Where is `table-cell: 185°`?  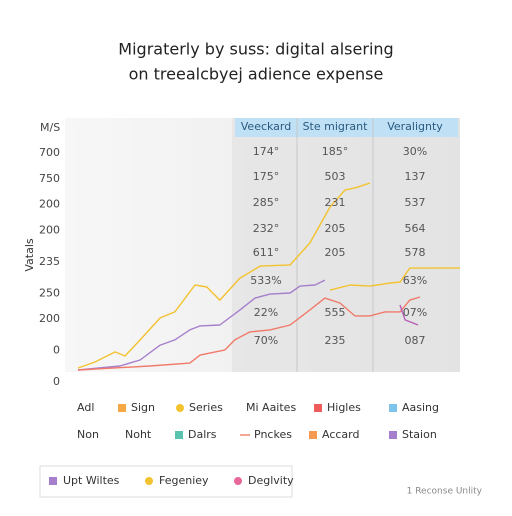
table-cell: 185° is located at coordinates (335, 151).